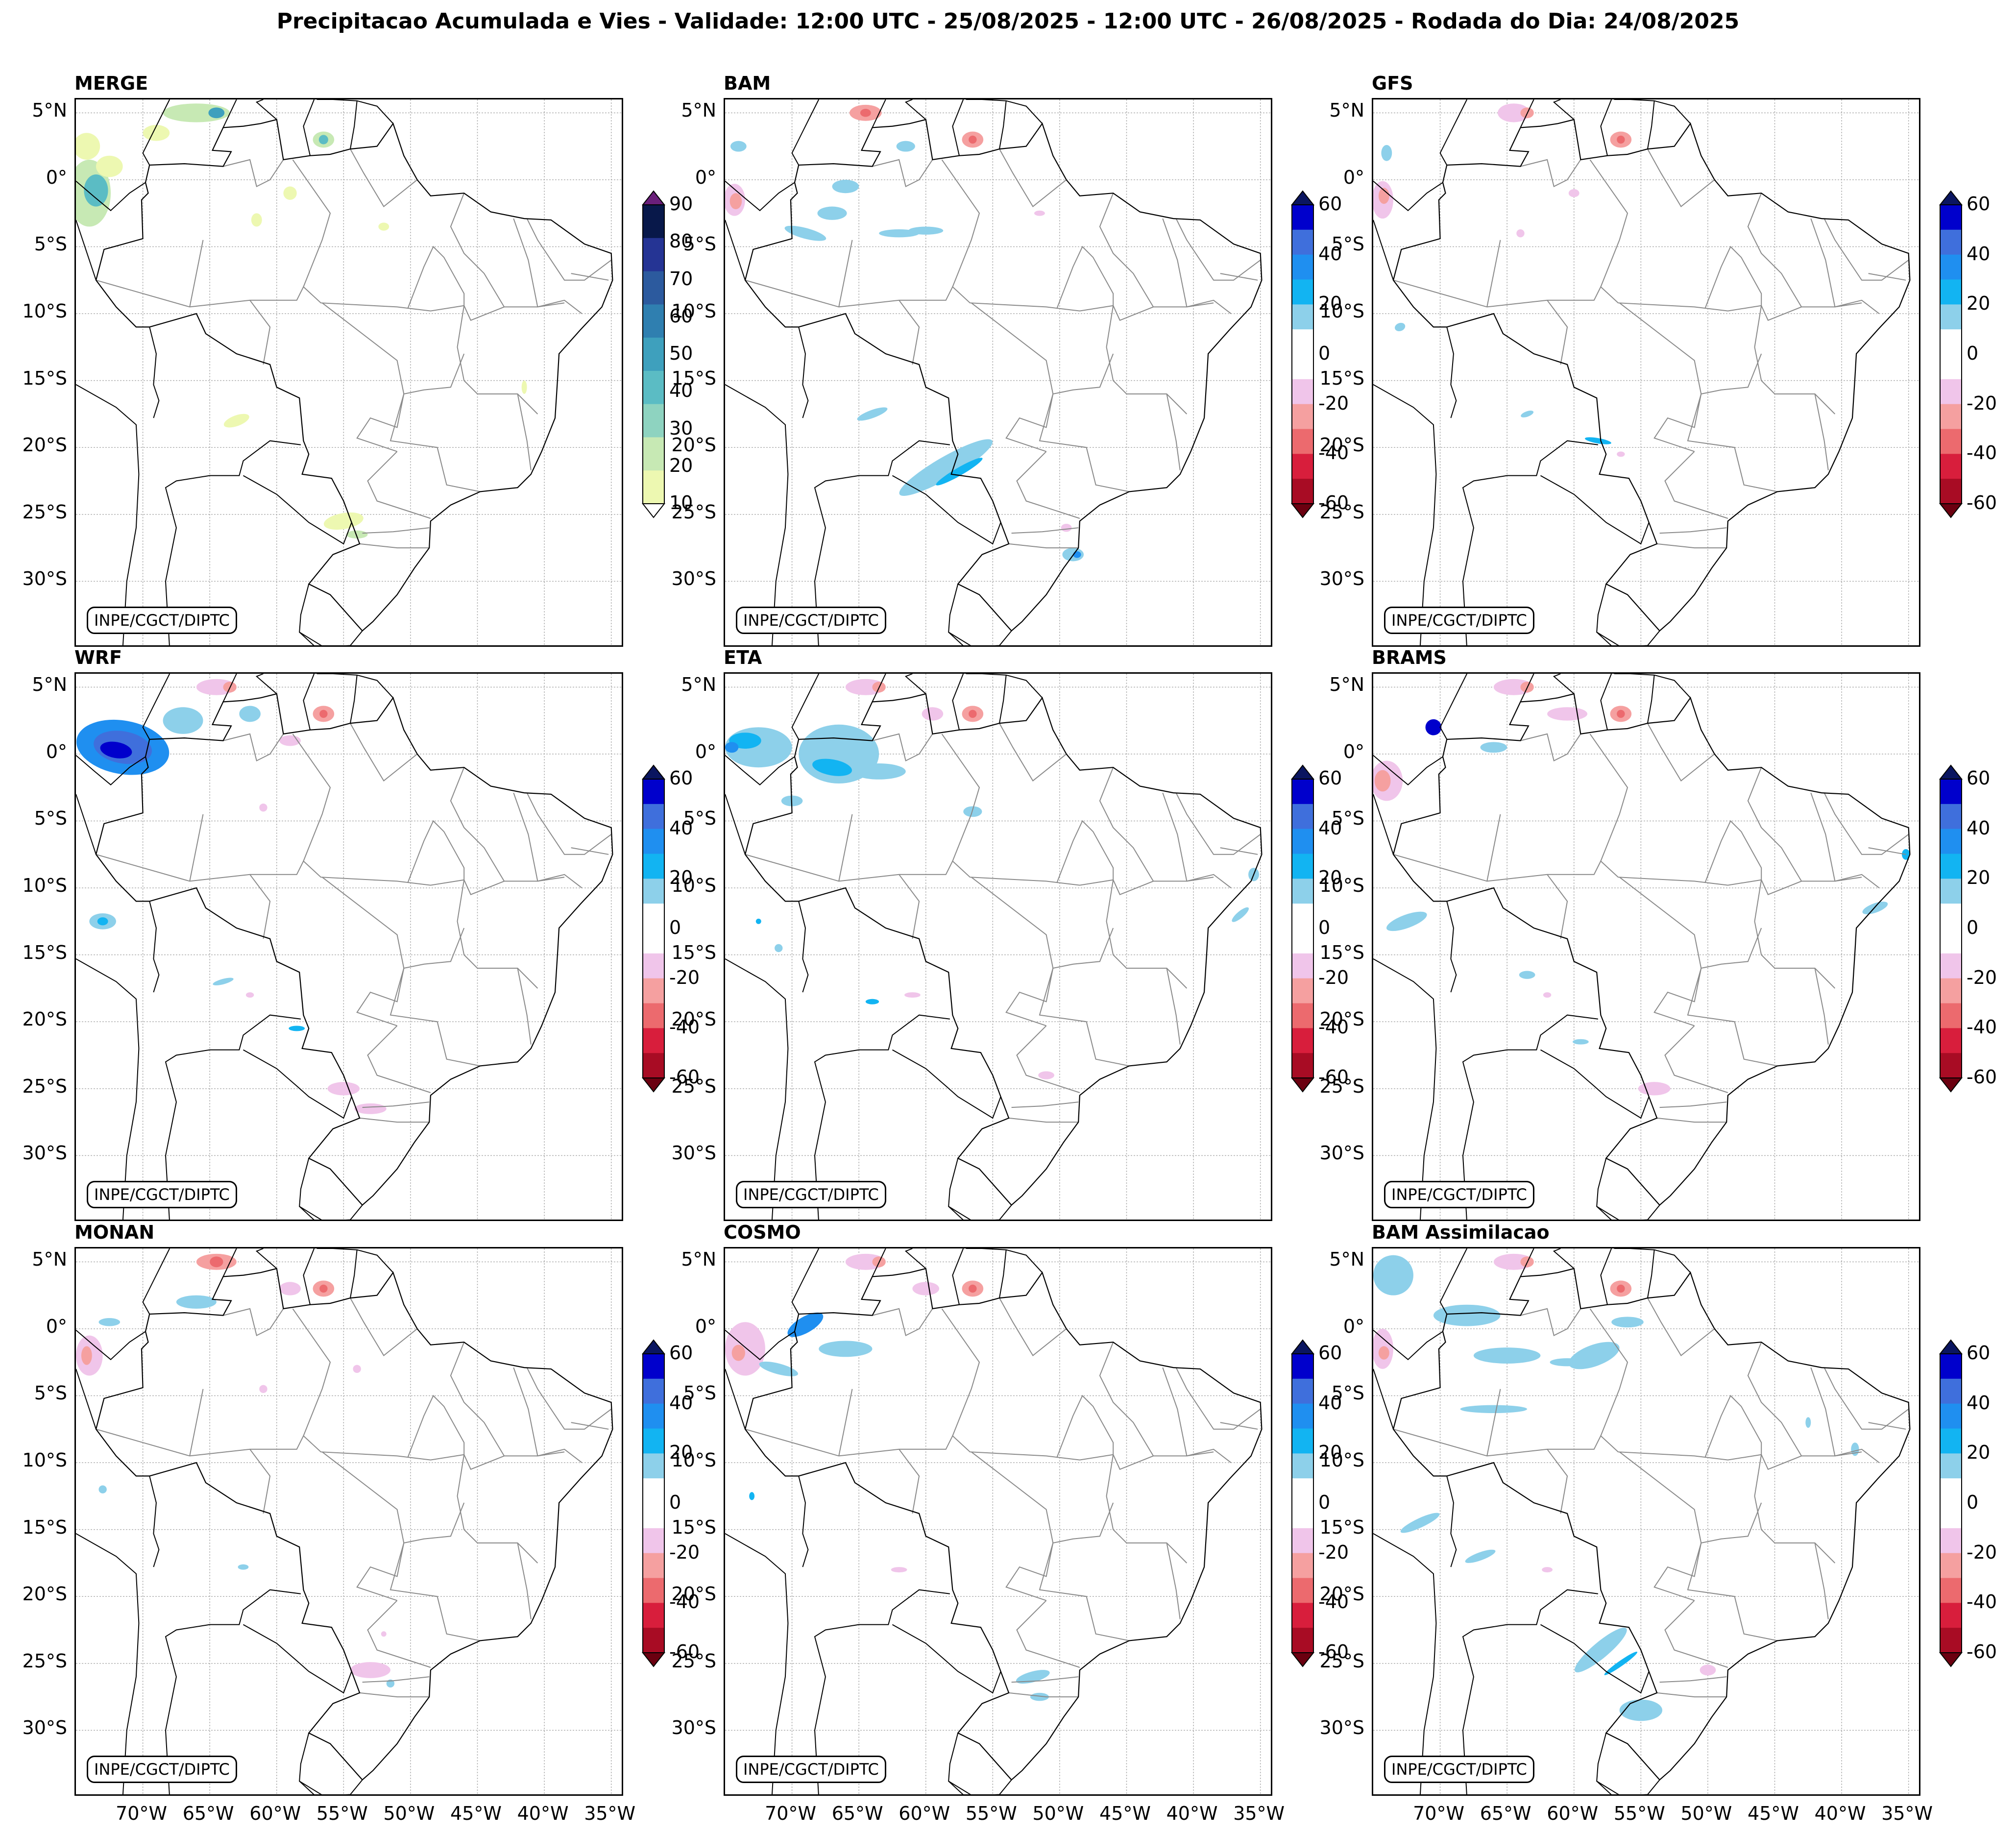  What do you see at coordinates (1259, 1814) in the screenshot?
I see `lon-label: 35°W` at bounding box center [1259, 1814].